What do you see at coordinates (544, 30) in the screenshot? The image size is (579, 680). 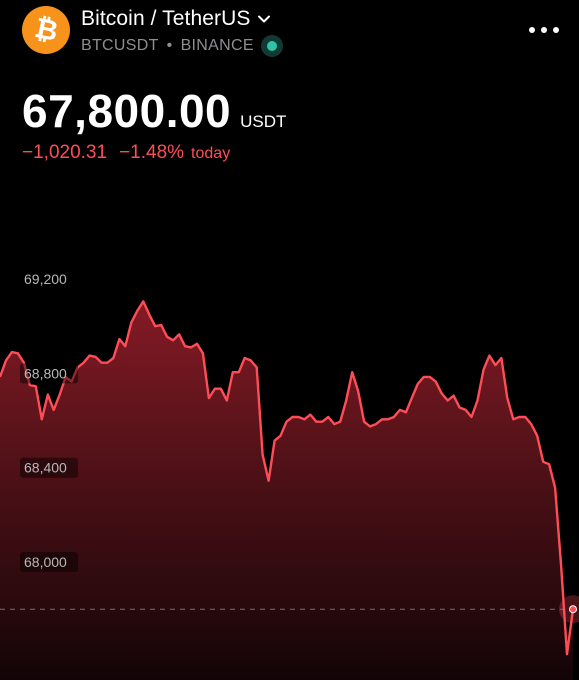 I see `more-horizontal-icon` at bounding box center [544, 30].